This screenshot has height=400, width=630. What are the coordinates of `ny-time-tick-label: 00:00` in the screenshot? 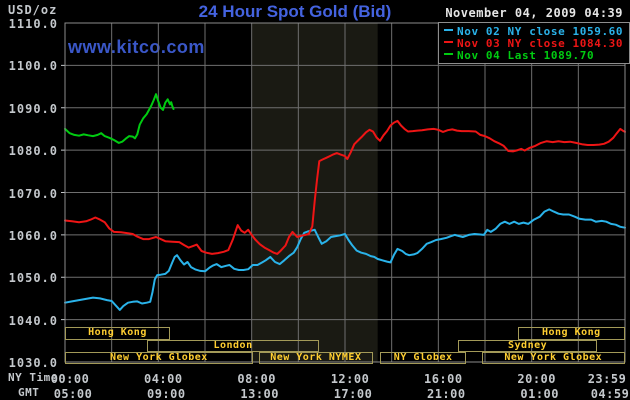 It's located at (70, 379).